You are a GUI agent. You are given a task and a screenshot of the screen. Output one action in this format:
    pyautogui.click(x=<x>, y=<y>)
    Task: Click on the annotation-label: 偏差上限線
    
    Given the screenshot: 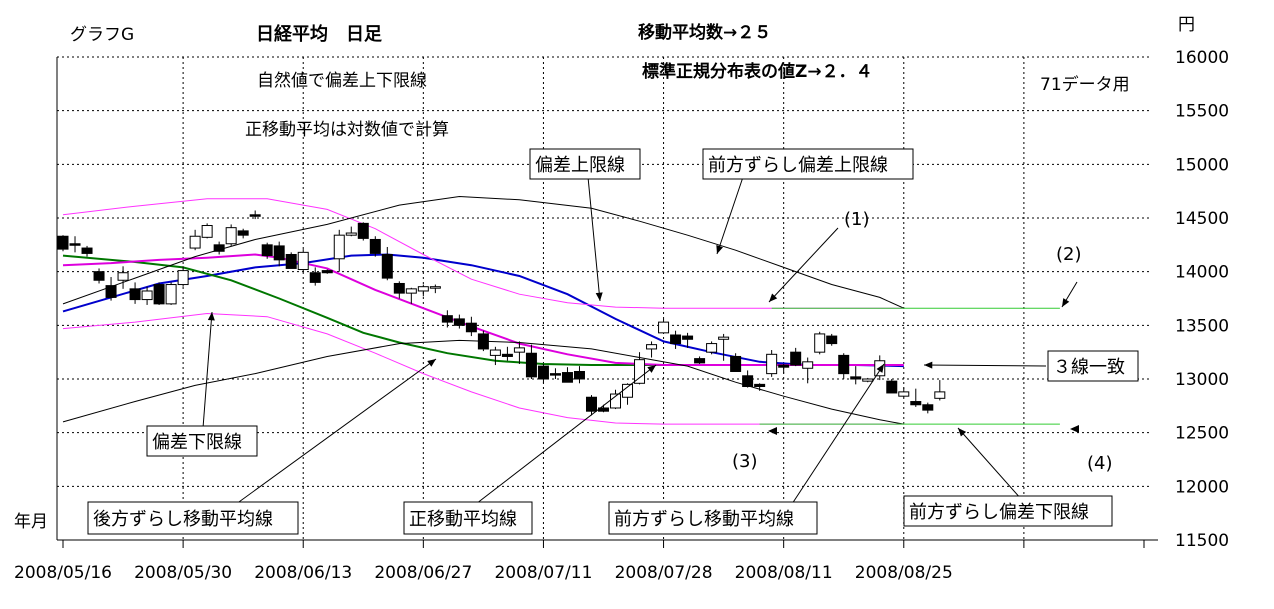 What is the action you would take?
    pyautogui.click(x=580, y=165)
    